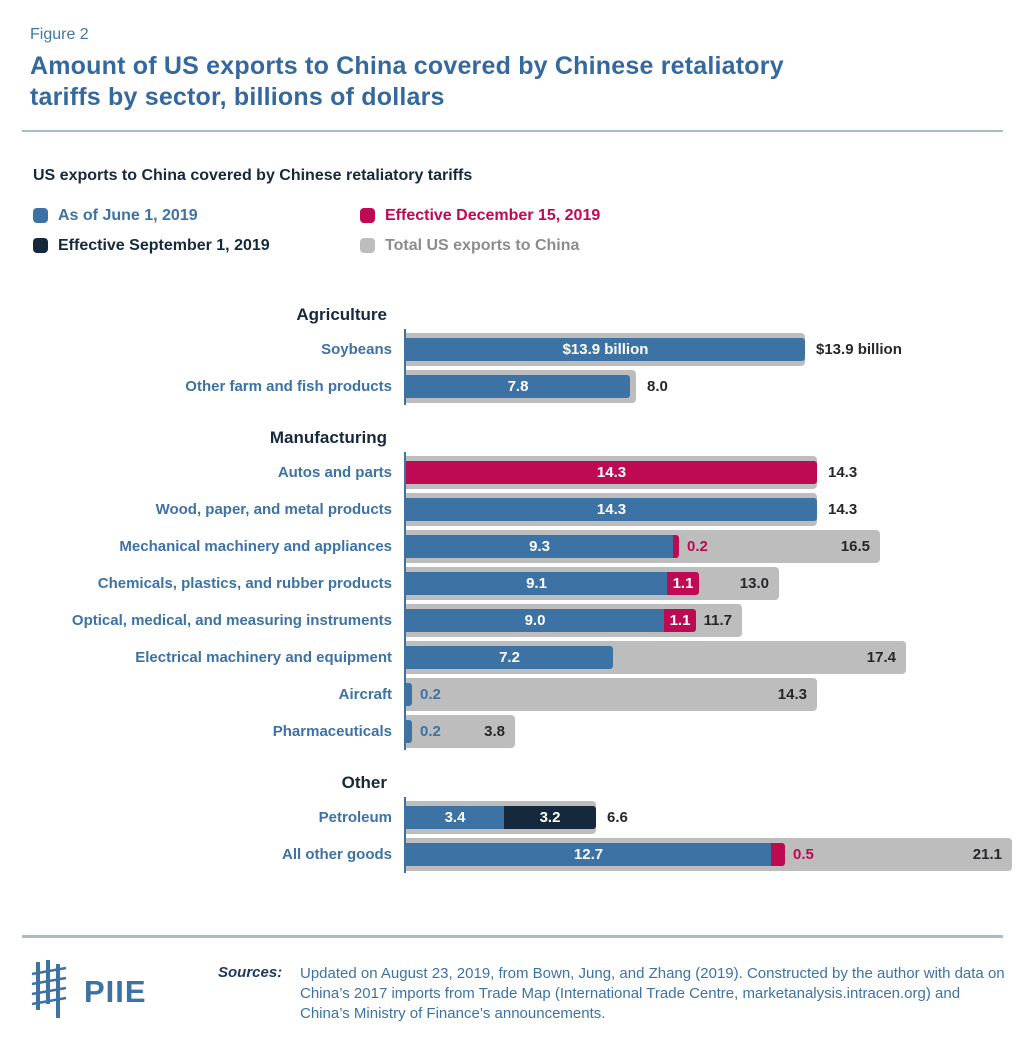  Describe the element at coordinates (512, 936) in the screenshot. I see `footer-divider` at that location.